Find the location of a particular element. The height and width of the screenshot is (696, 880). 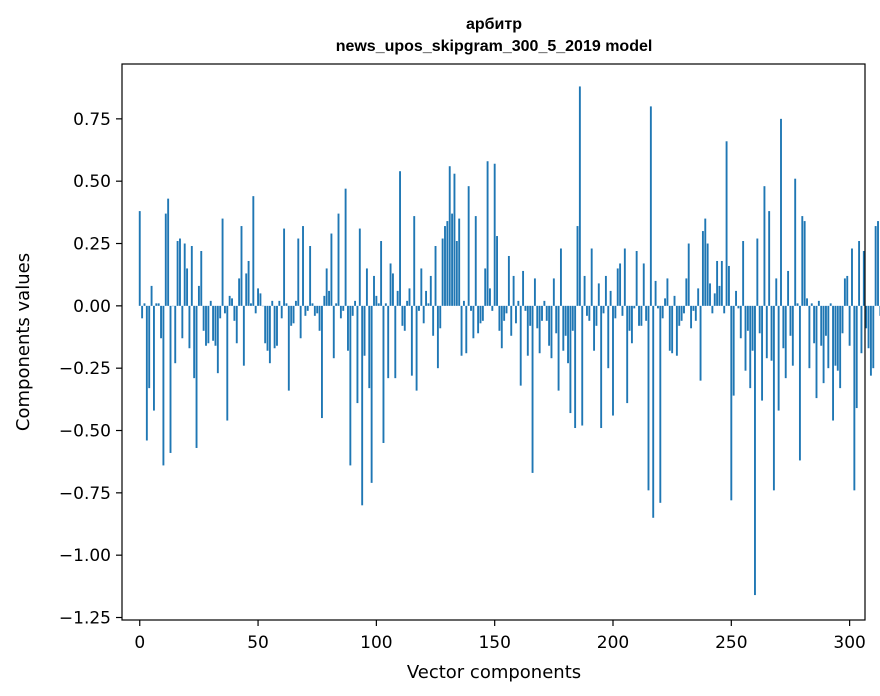

x-axis-ticks: 0 50 100 150 200 250 300 is located at coordinates (500, 636).